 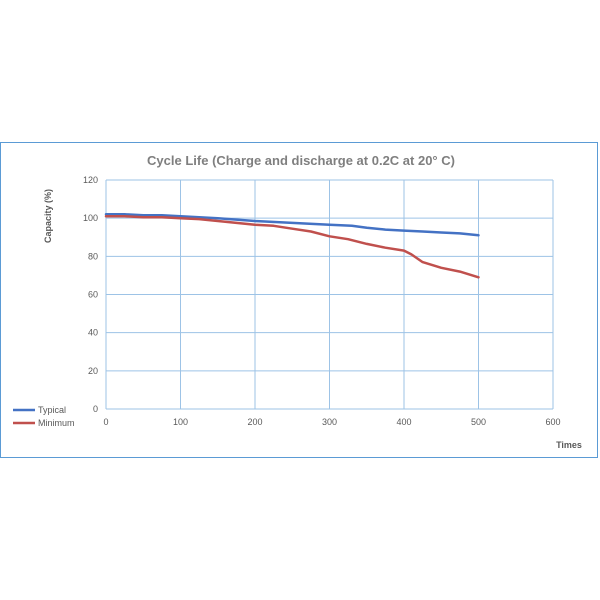 What do you see at coordinates (95, 409) in the screenshot?
I see `y-tick-label: 0` at bounding box center [95, 409].